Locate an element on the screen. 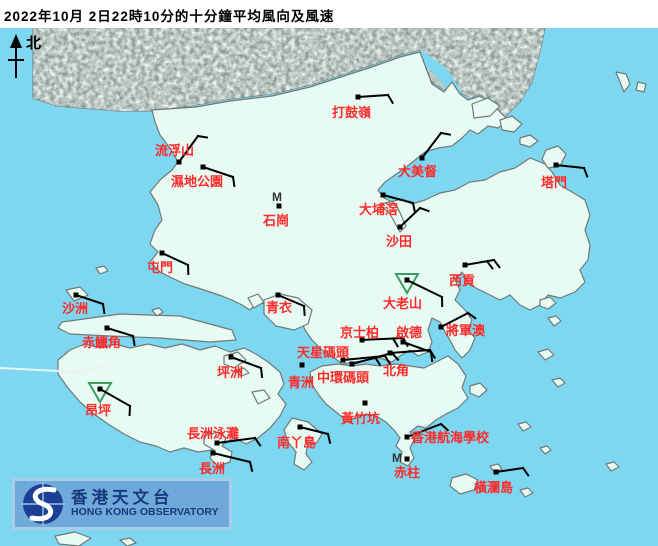  station-4: 大美督 is located at coordinates (425, 155).